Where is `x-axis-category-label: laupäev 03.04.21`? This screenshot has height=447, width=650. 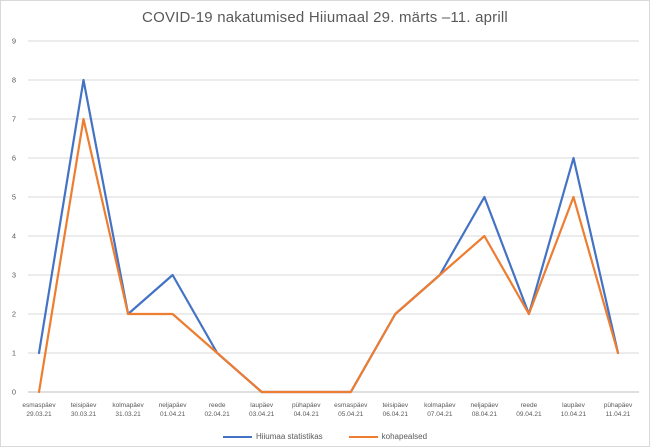 x-axis-category-label: laupäev 03.04.21 is located at coordinates (262, 410).